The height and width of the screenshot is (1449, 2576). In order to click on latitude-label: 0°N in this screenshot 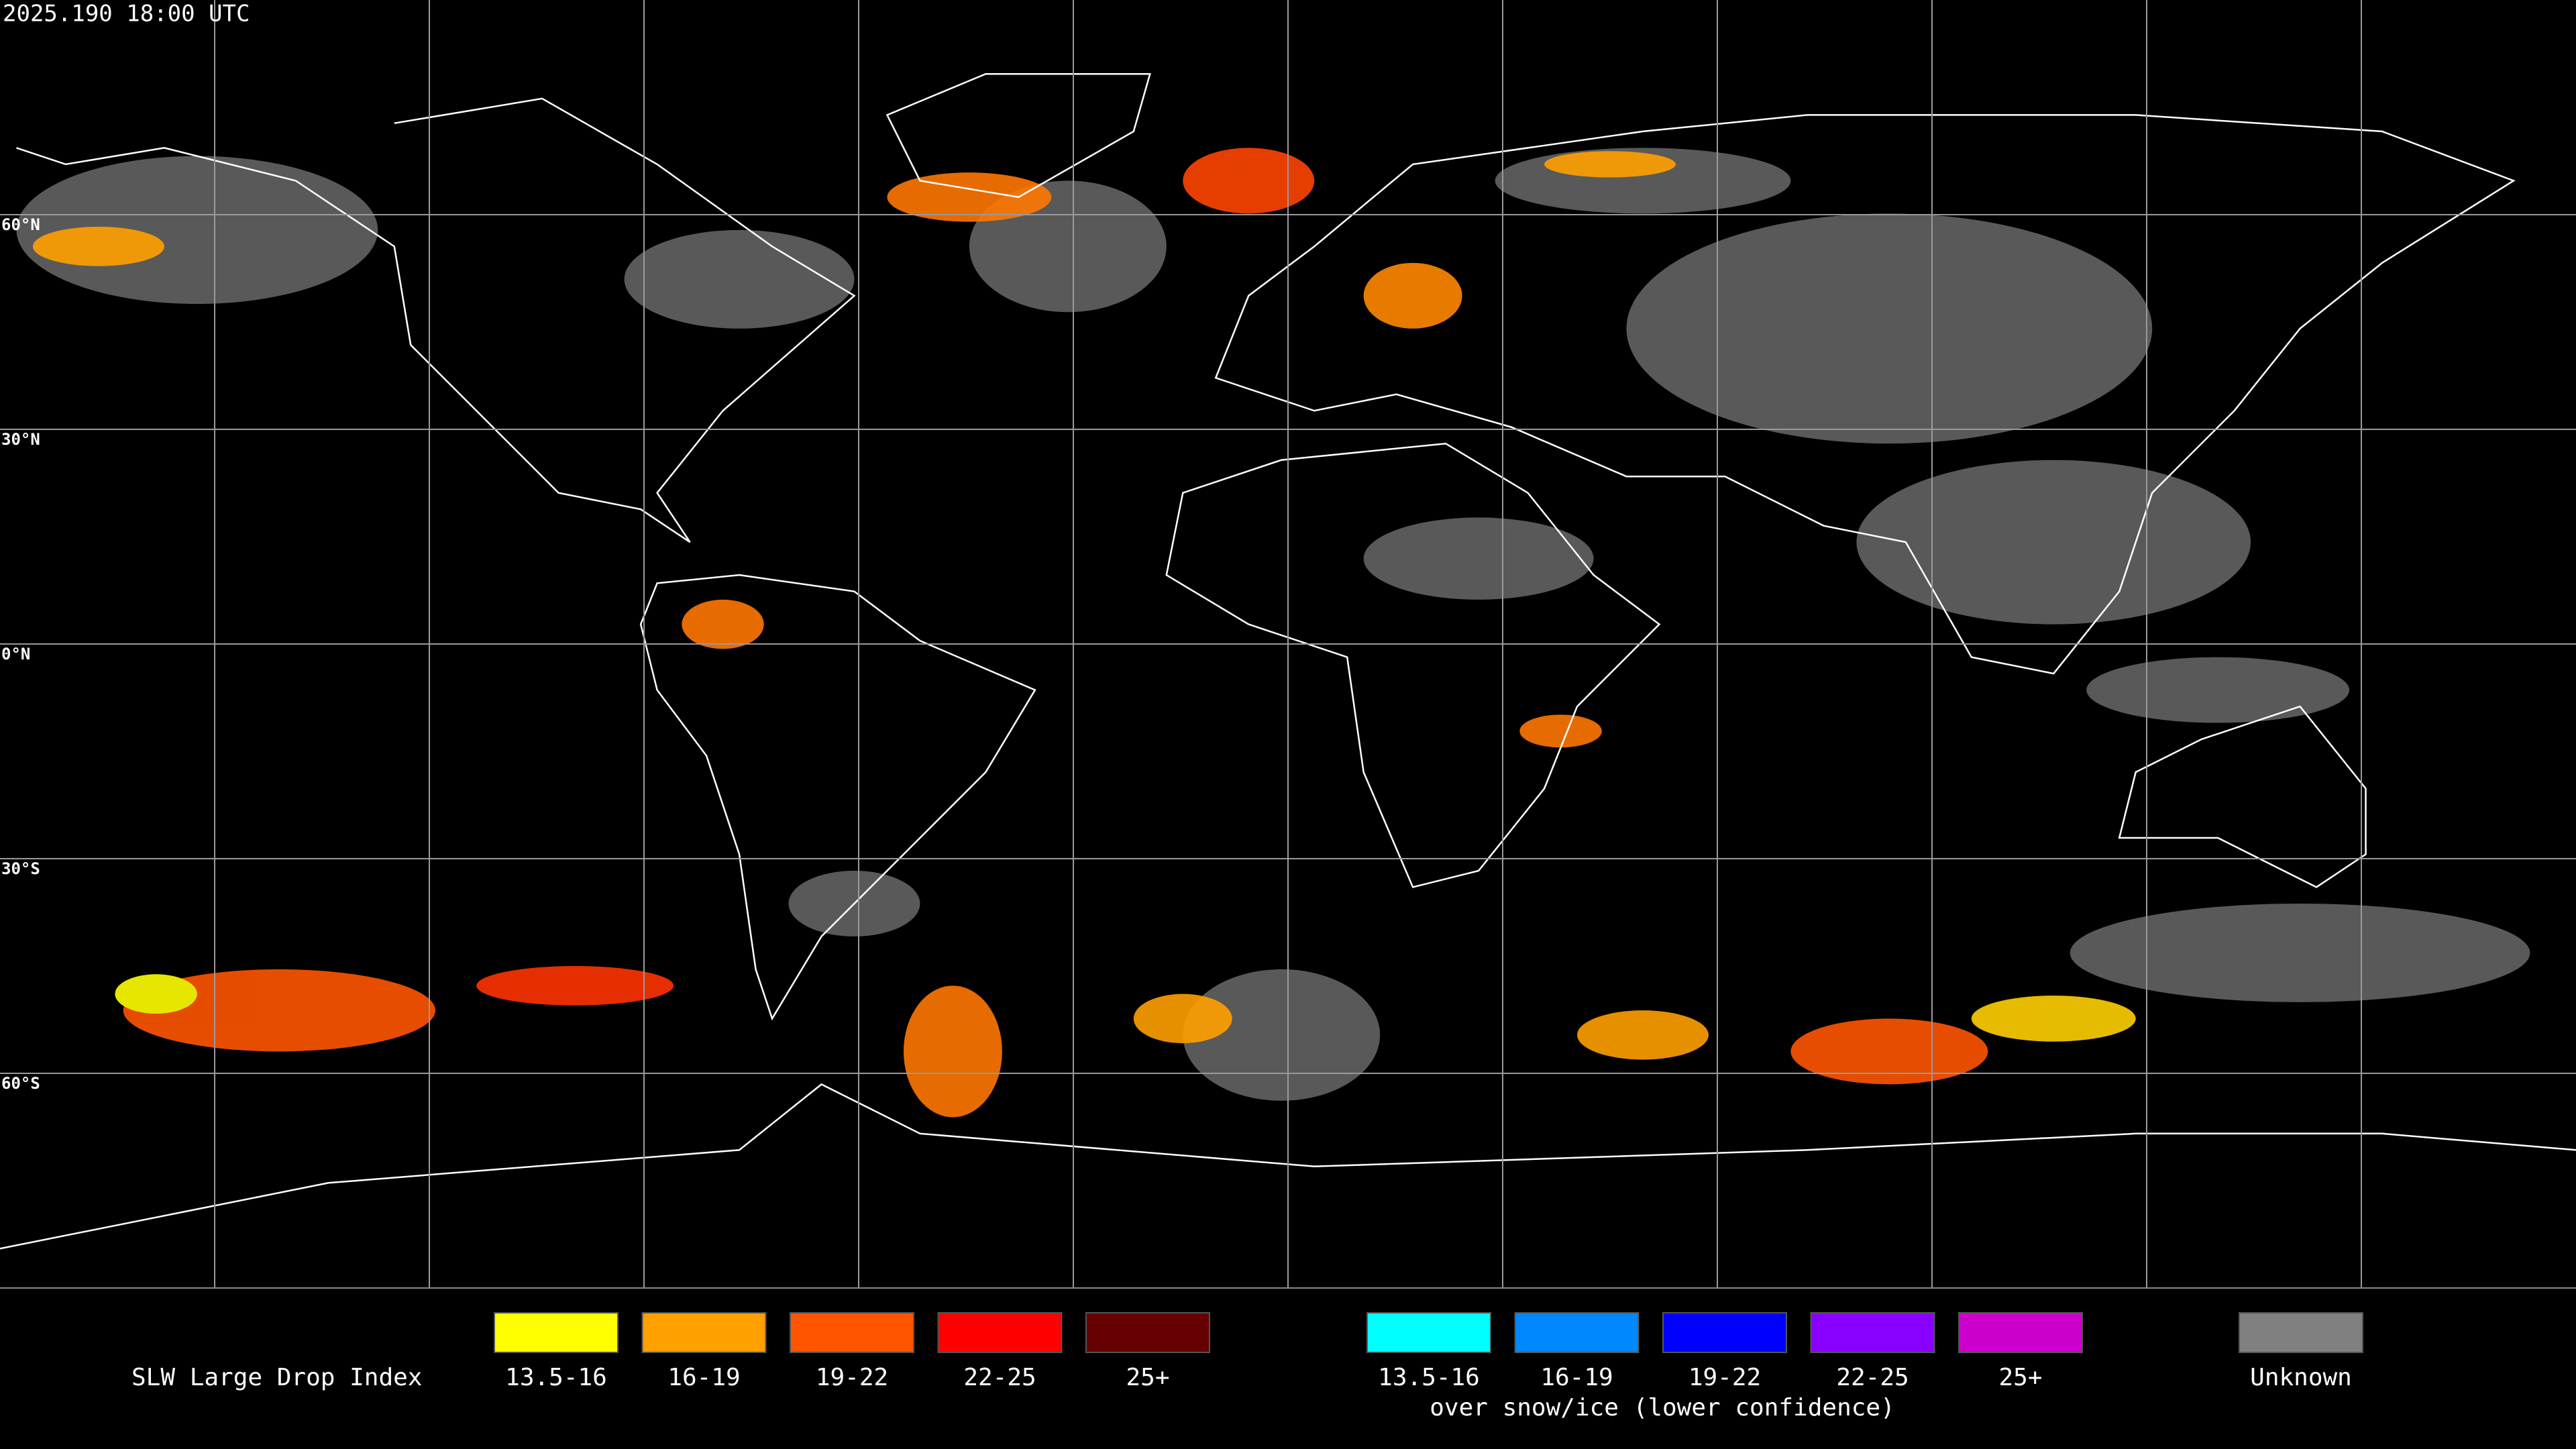, I will do `click(15, 654)`.